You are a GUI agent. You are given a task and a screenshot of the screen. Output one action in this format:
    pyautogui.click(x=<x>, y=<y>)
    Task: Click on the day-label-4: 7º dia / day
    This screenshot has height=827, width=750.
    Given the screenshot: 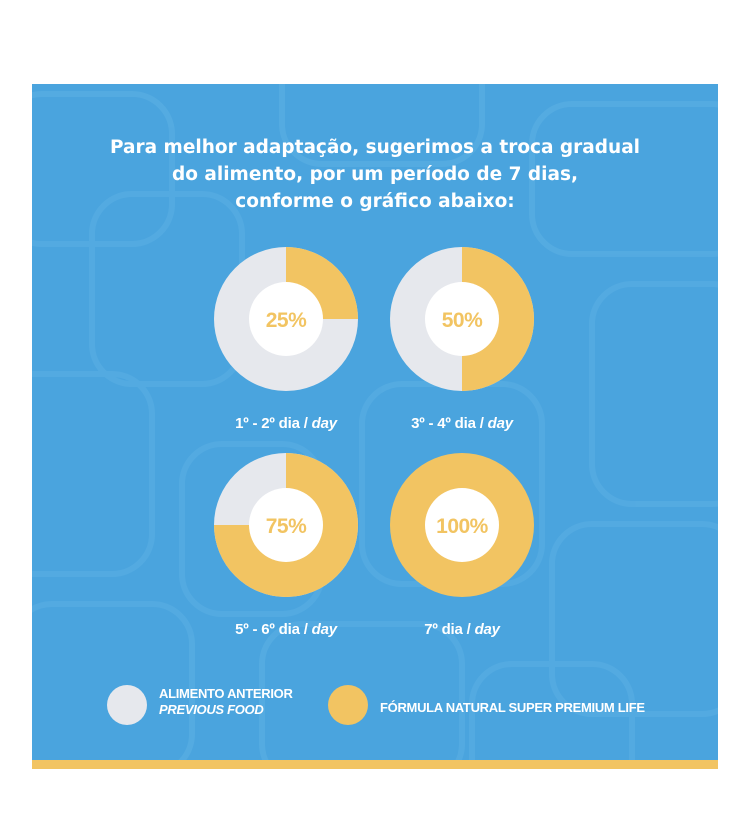 What is the action you would take?
    pyautogui.click(x=462, y=629)
    